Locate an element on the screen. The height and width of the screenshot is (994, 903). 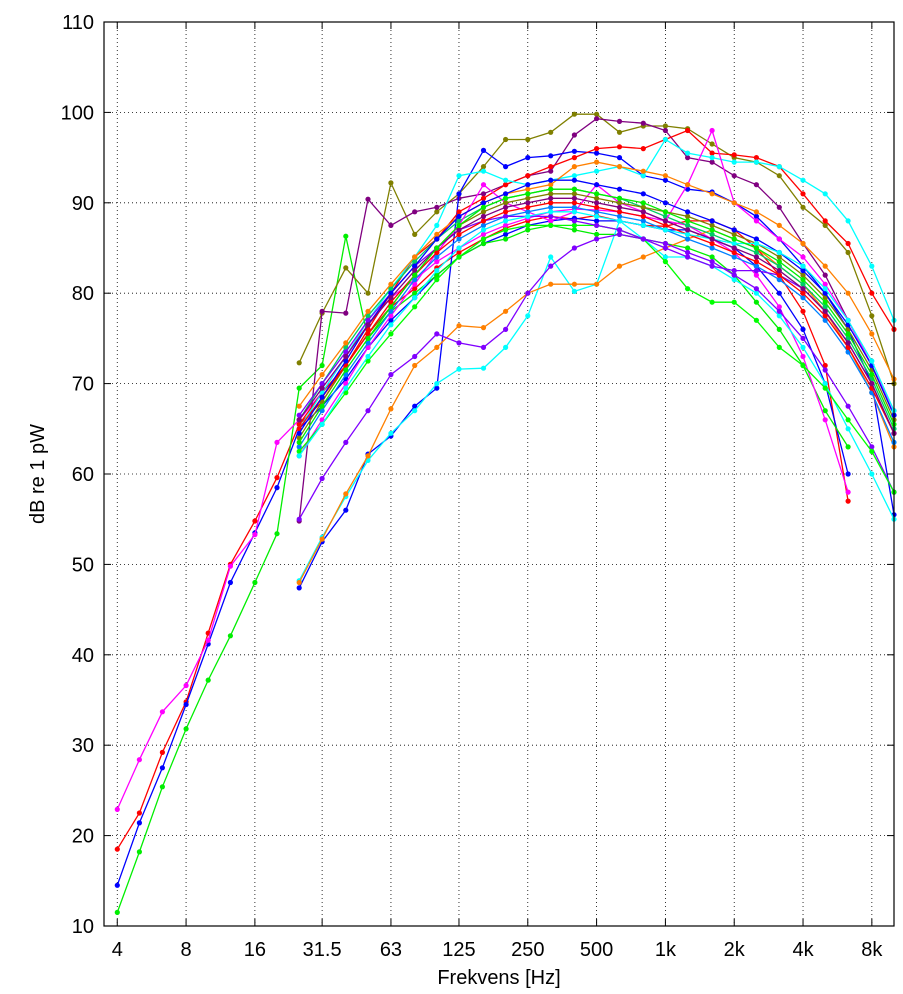
y-tick-label: 20 is located at coordinates (83, 837).